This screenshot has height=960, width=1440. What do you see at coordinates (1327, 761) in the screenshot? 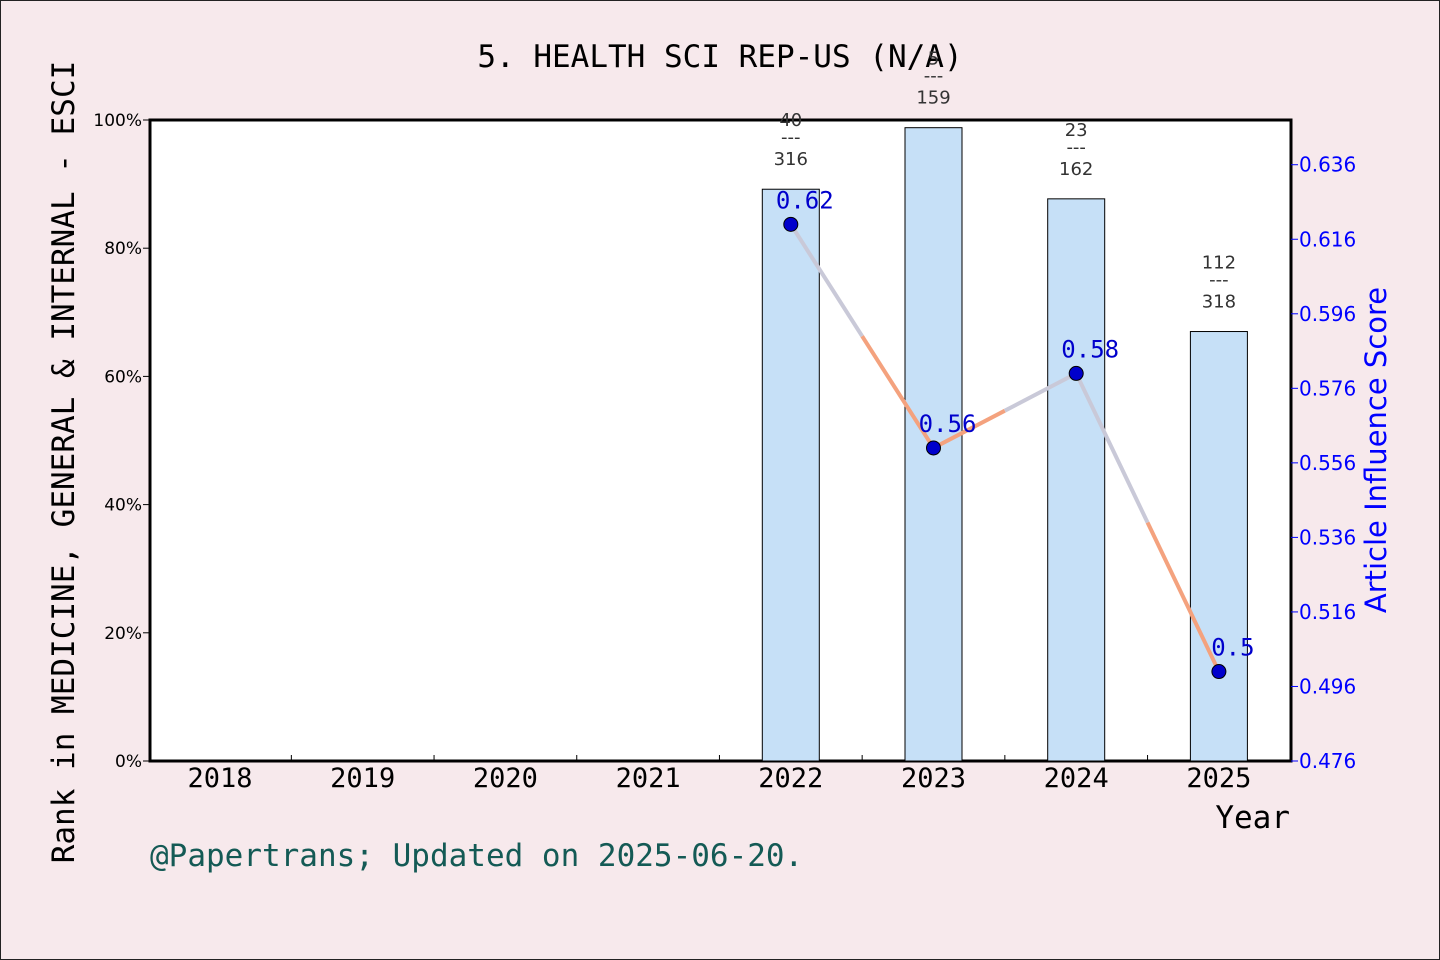
I see `right-tick-label: 0.476` at bounding box center [1327, 761].